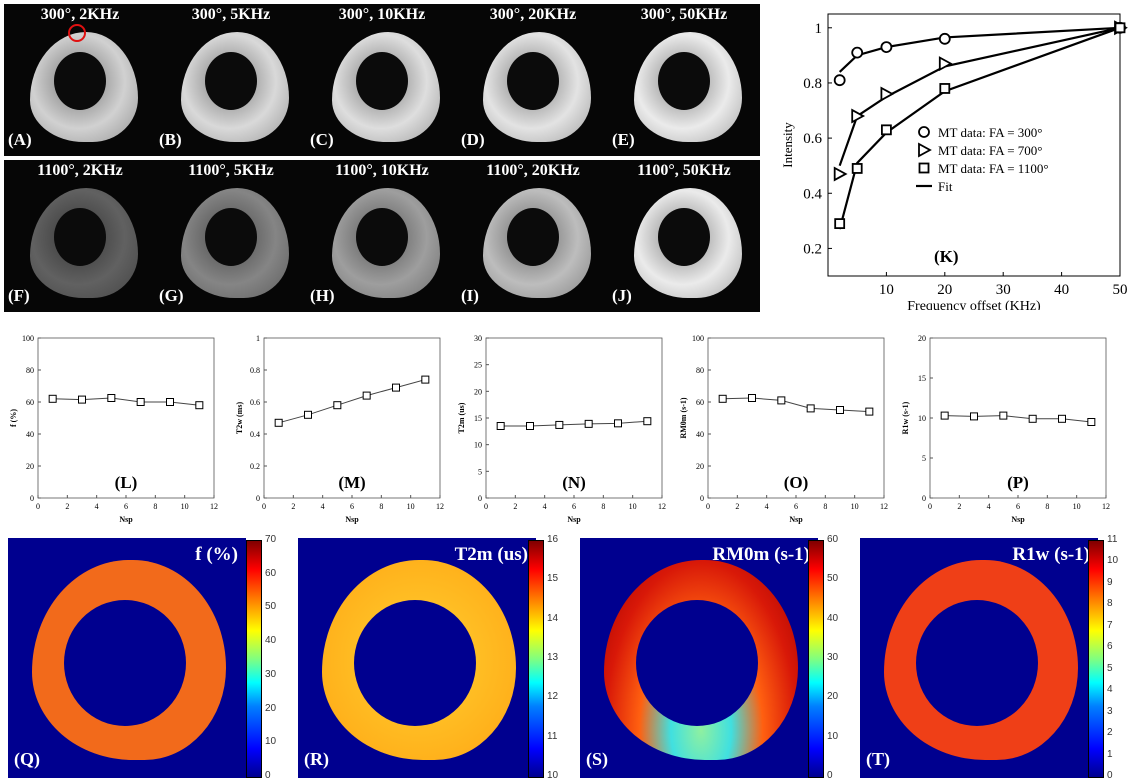 The width and height of the screenshot is (1134, 784). Describe the element at coordinates (1120, 290) in the screenshot. I see `x-tick-label: 50` at that location.